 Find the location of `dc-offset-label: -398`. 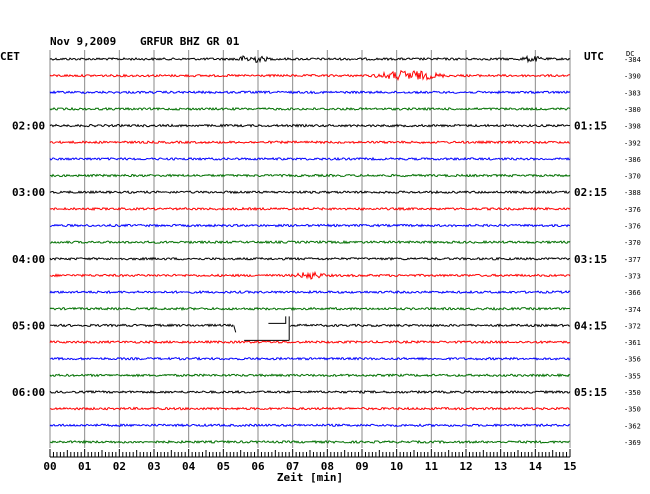

dc-offset-label: -398 is located at coordinates (632, 127).